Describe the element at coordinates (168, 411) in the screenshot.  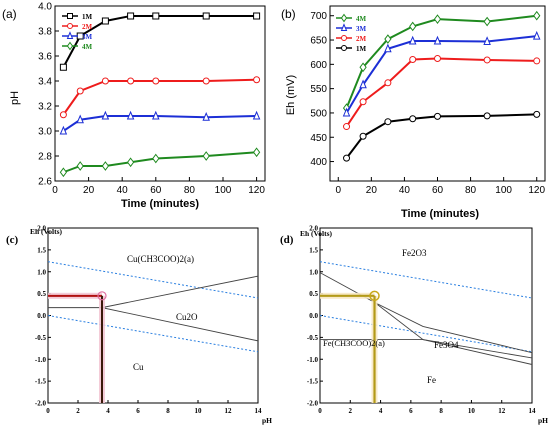
I see `c-x-tick-label: 8` at that location.